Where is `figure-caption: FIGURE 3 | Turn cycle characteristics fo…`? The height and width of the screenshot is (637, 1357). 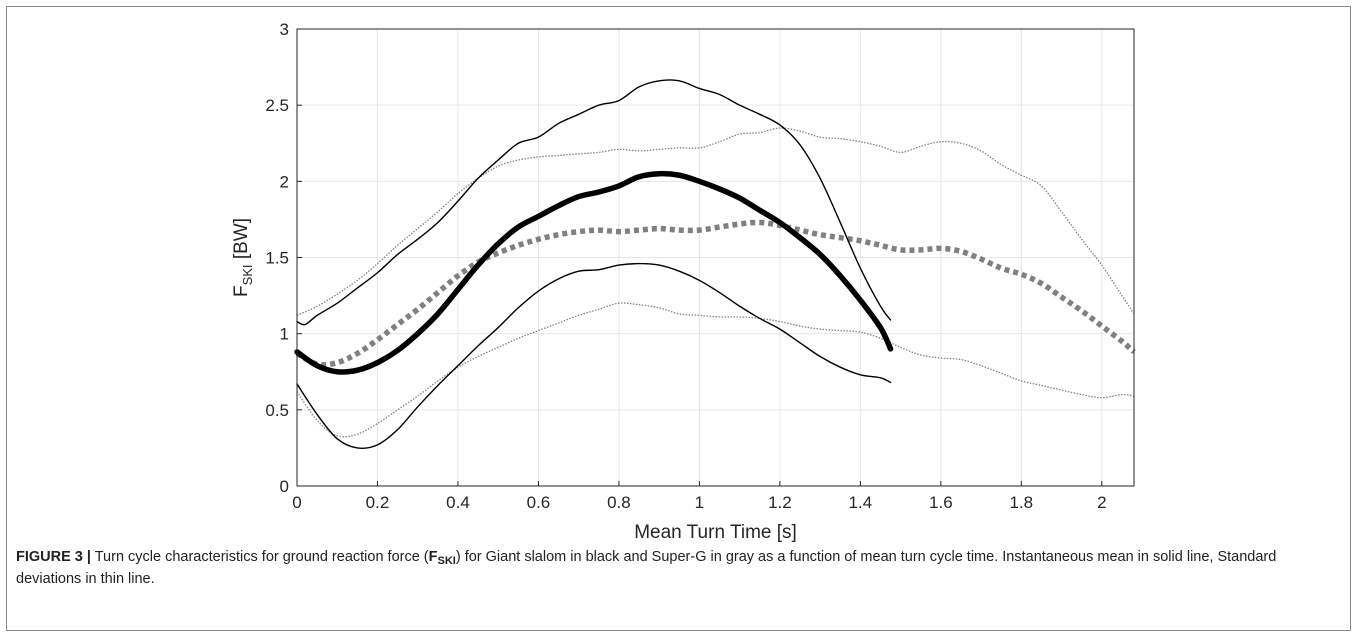 figure-caption: FIGURE 3 | Turn cycle characteristics fo… is located at coordinates (676, 568).